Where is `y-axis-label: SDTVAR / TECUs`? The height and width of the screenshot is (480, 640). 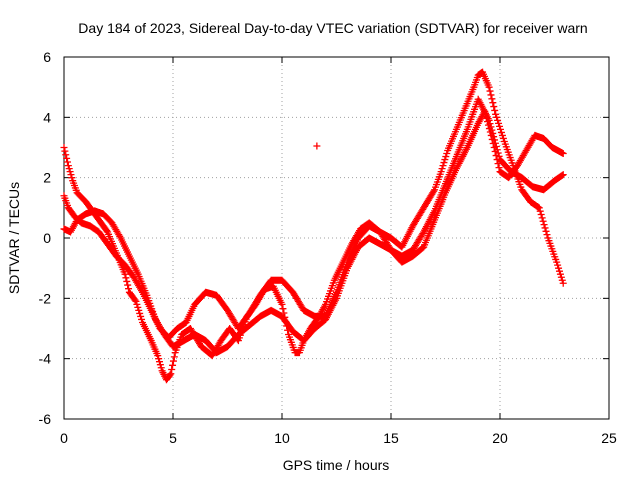
y-axis-label: SDTVAR / TECUs is located at coordinates (14, 238).